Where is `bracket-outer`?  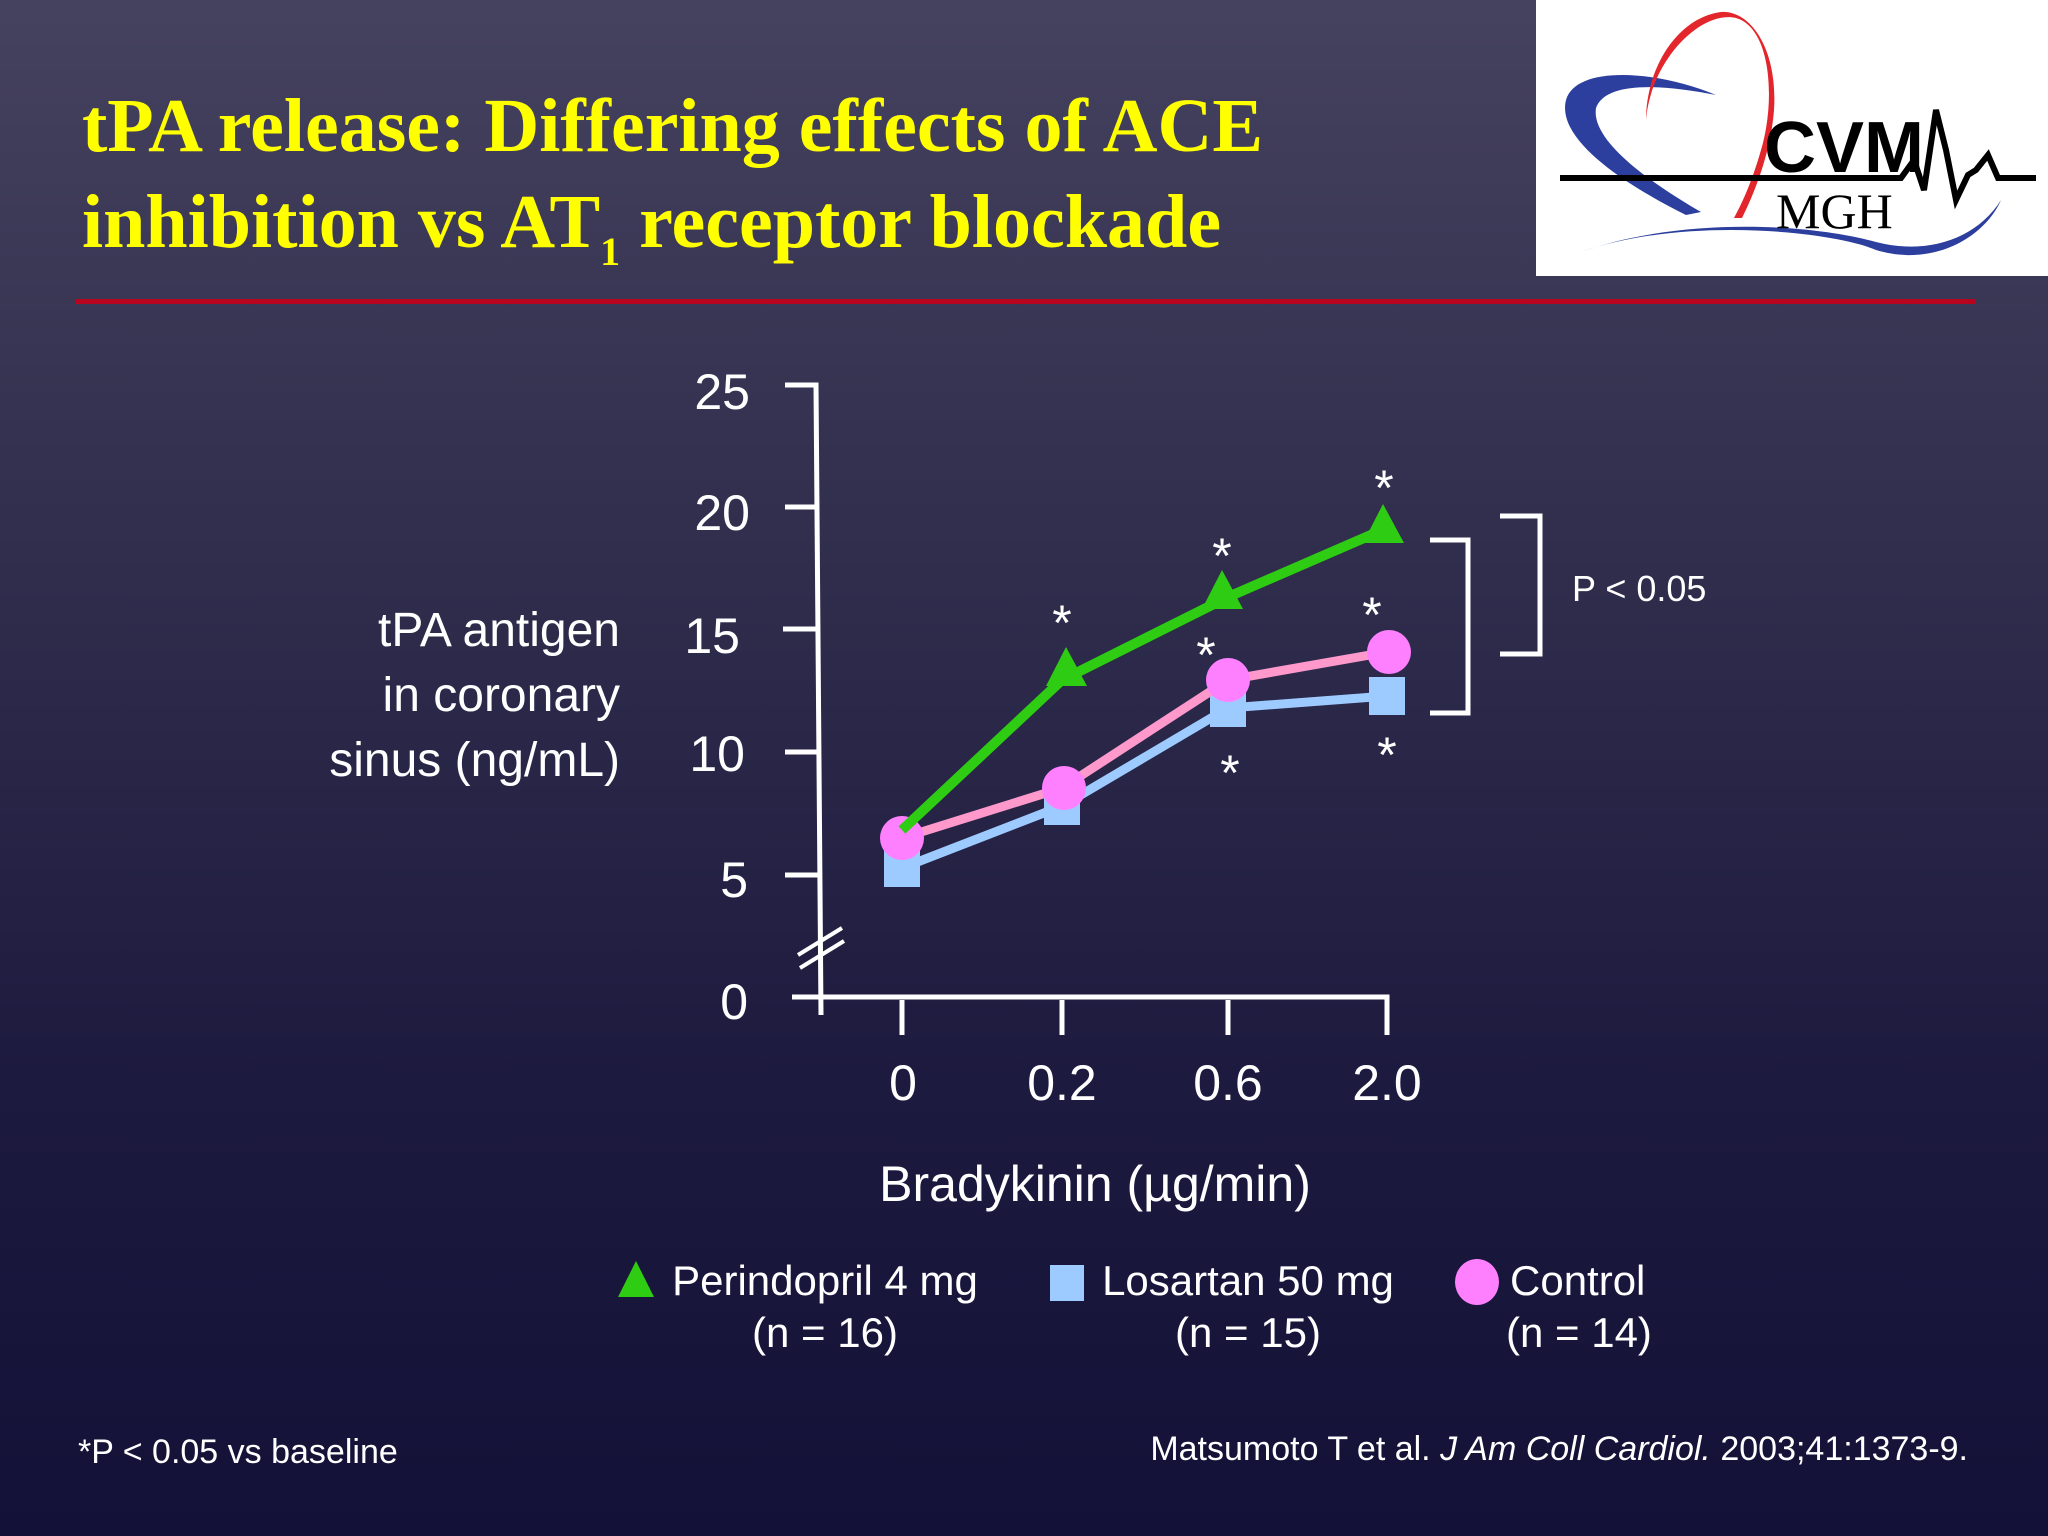 bracket-outer is located at coordinates (1521, 585).